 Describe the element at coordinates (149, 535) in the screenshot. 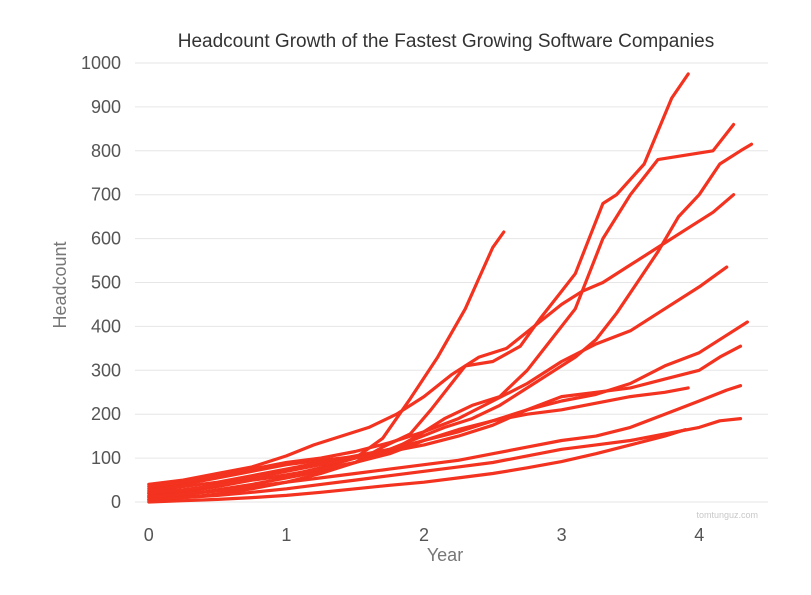

I see `x-tick-label: 0` at that location.